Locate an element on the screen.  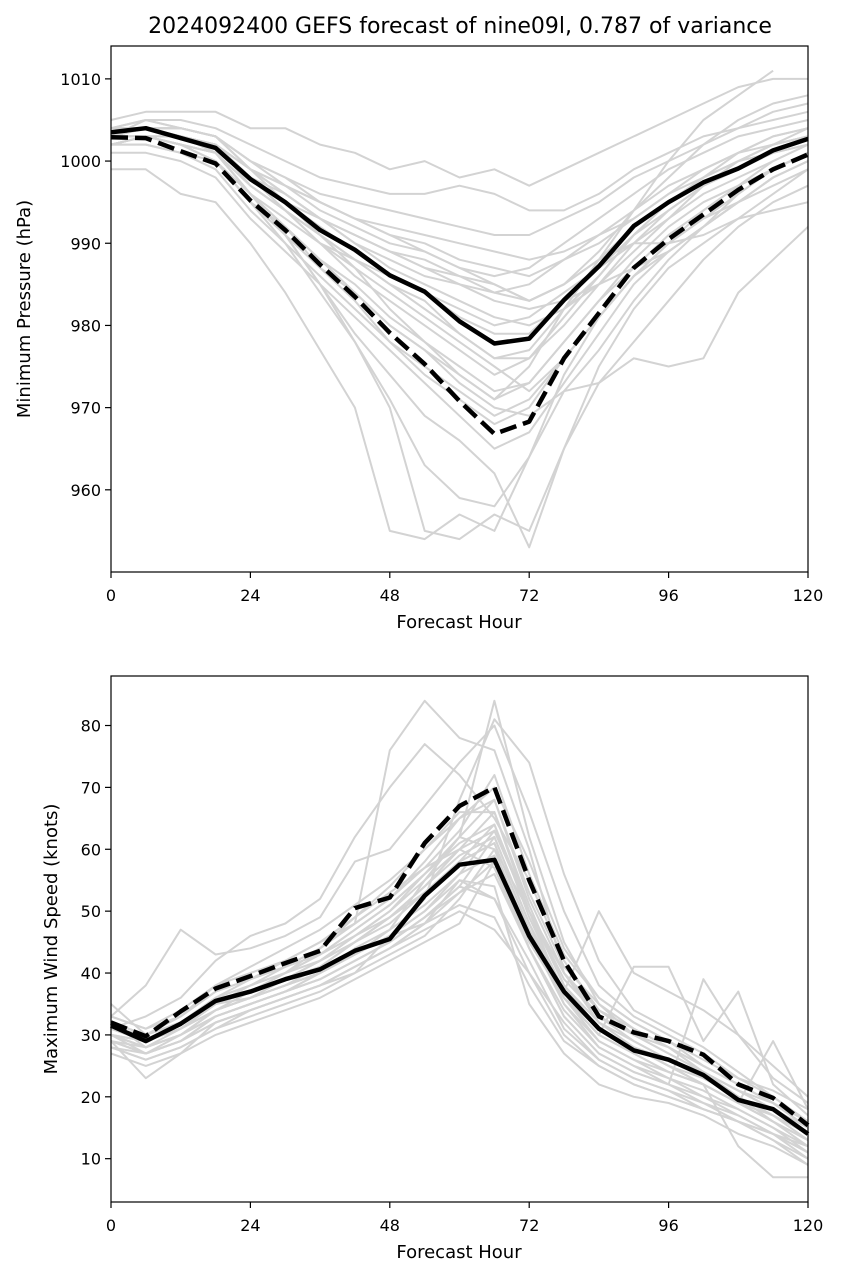
pressure-solid-series-line is located at coordinates (459, 235).